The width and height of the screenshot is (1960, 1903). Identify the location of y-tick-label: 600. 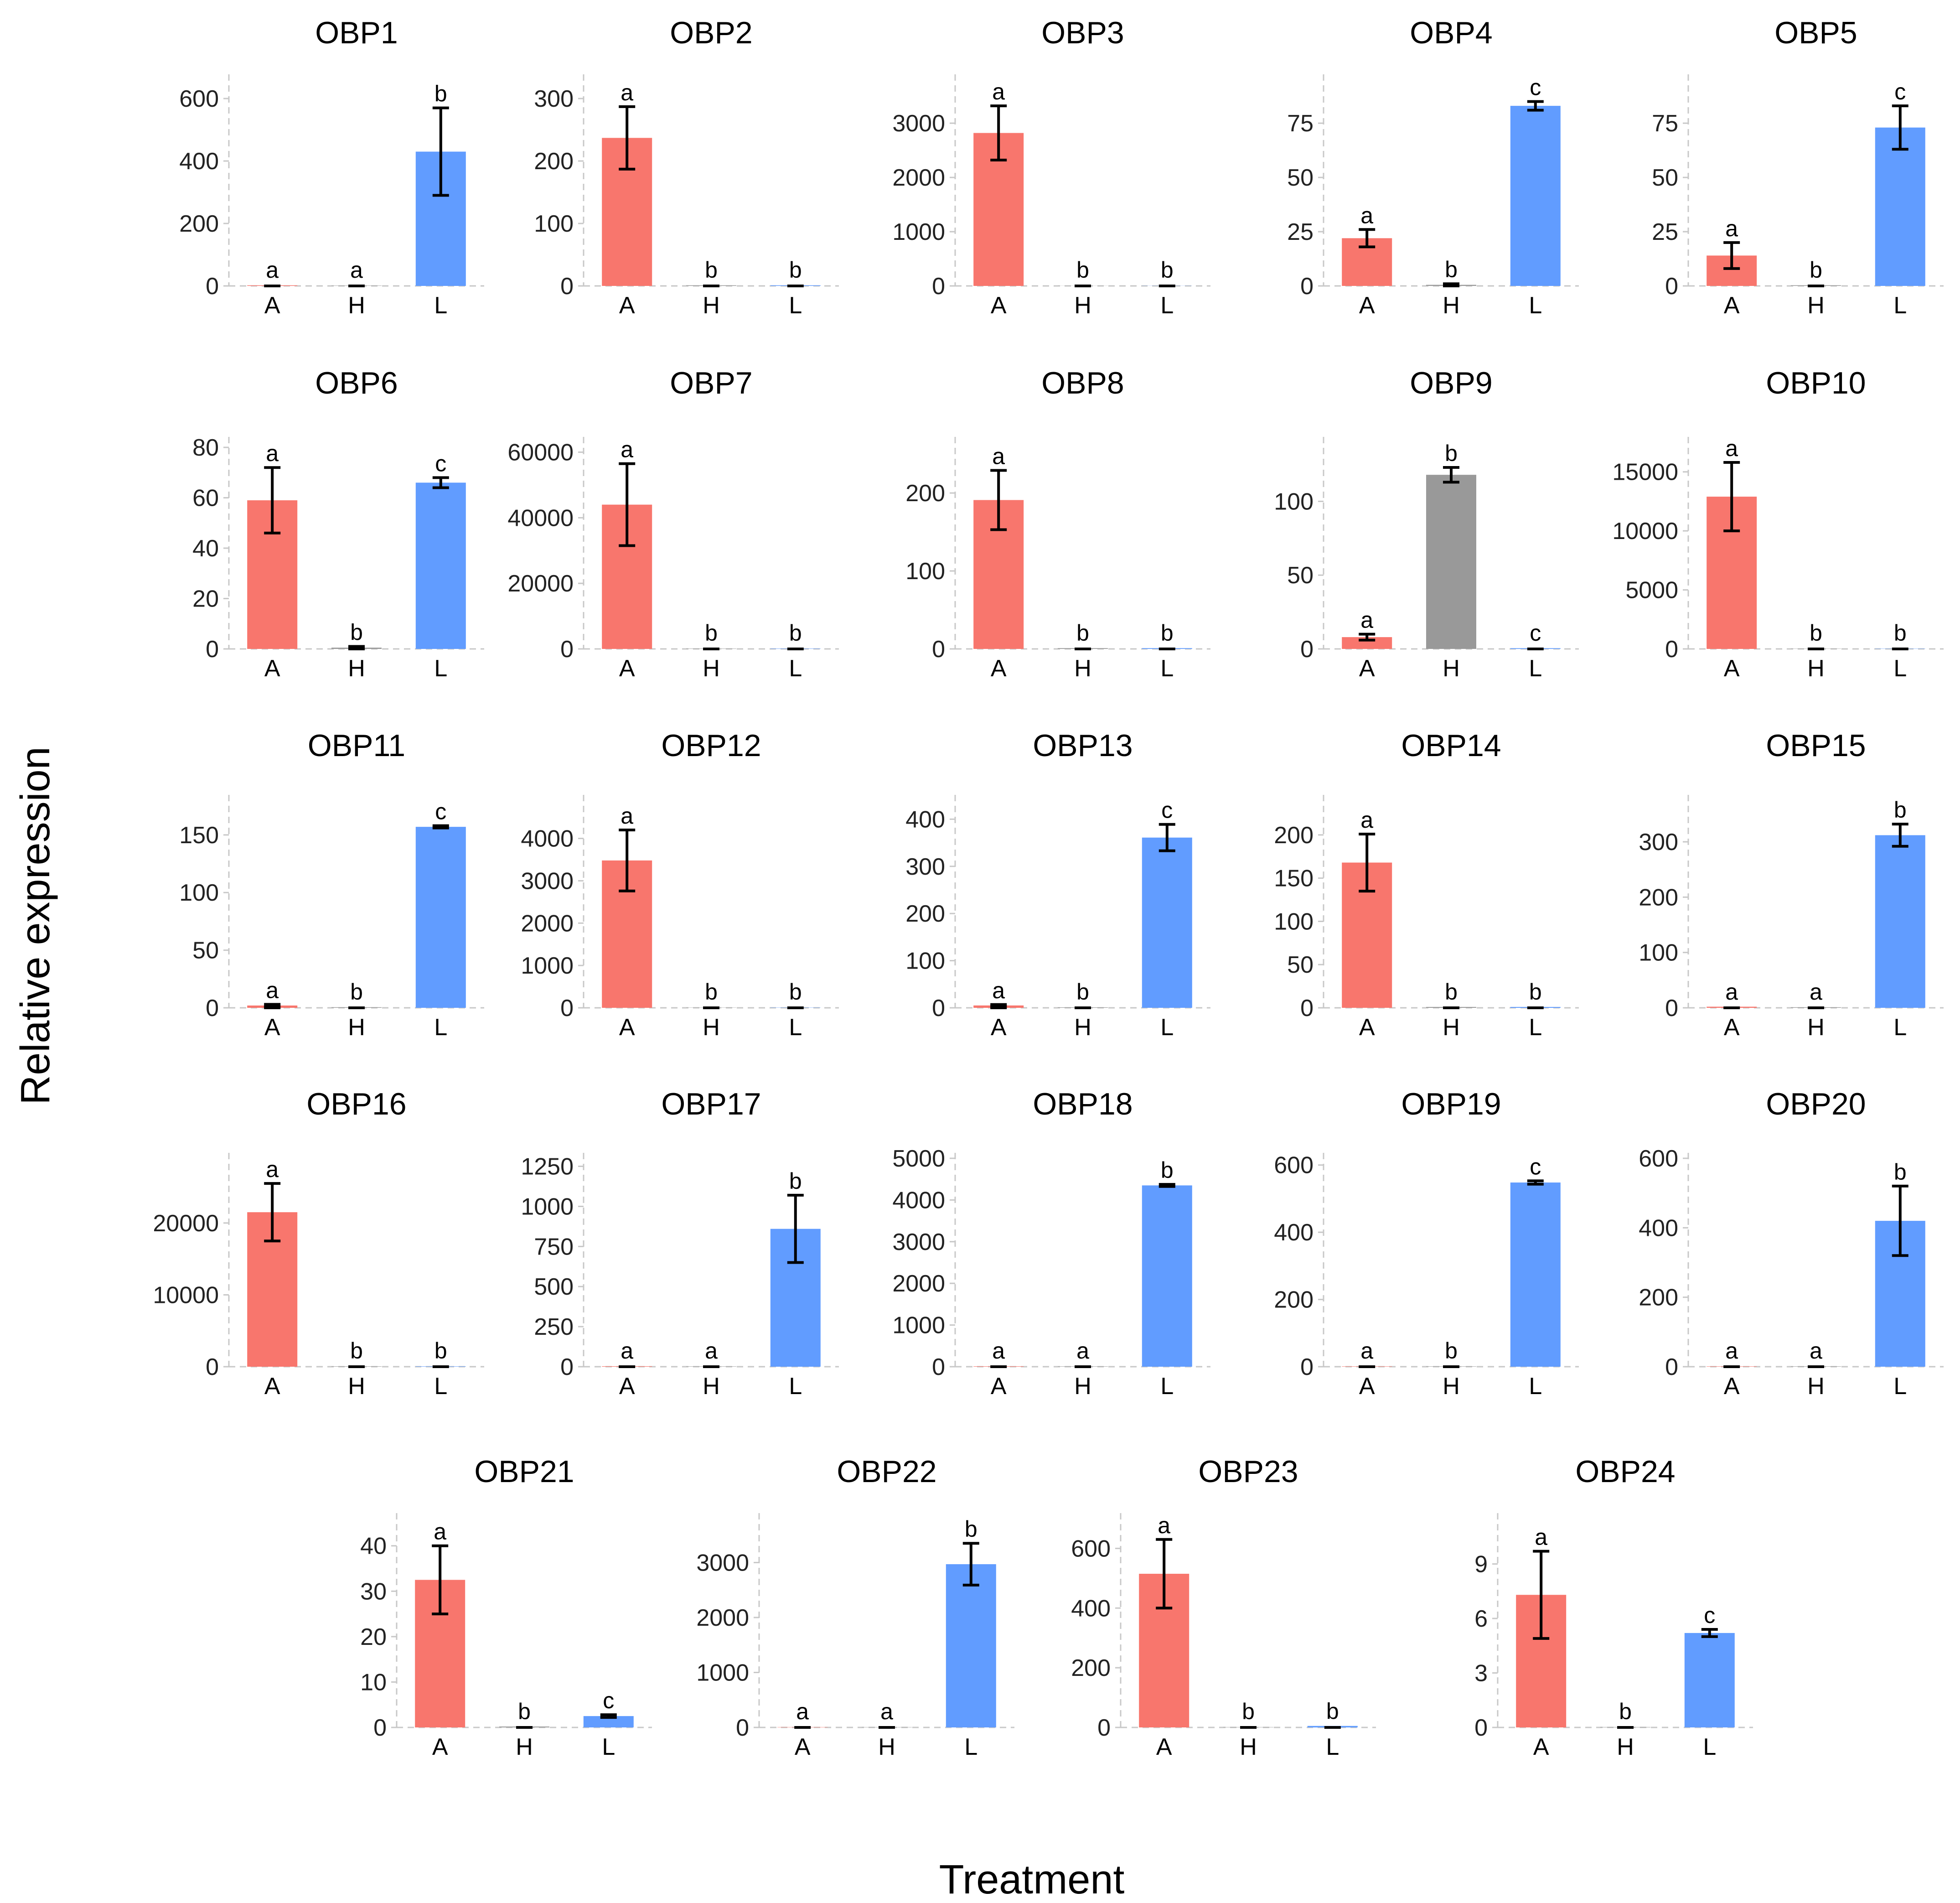
(1294, 1165).